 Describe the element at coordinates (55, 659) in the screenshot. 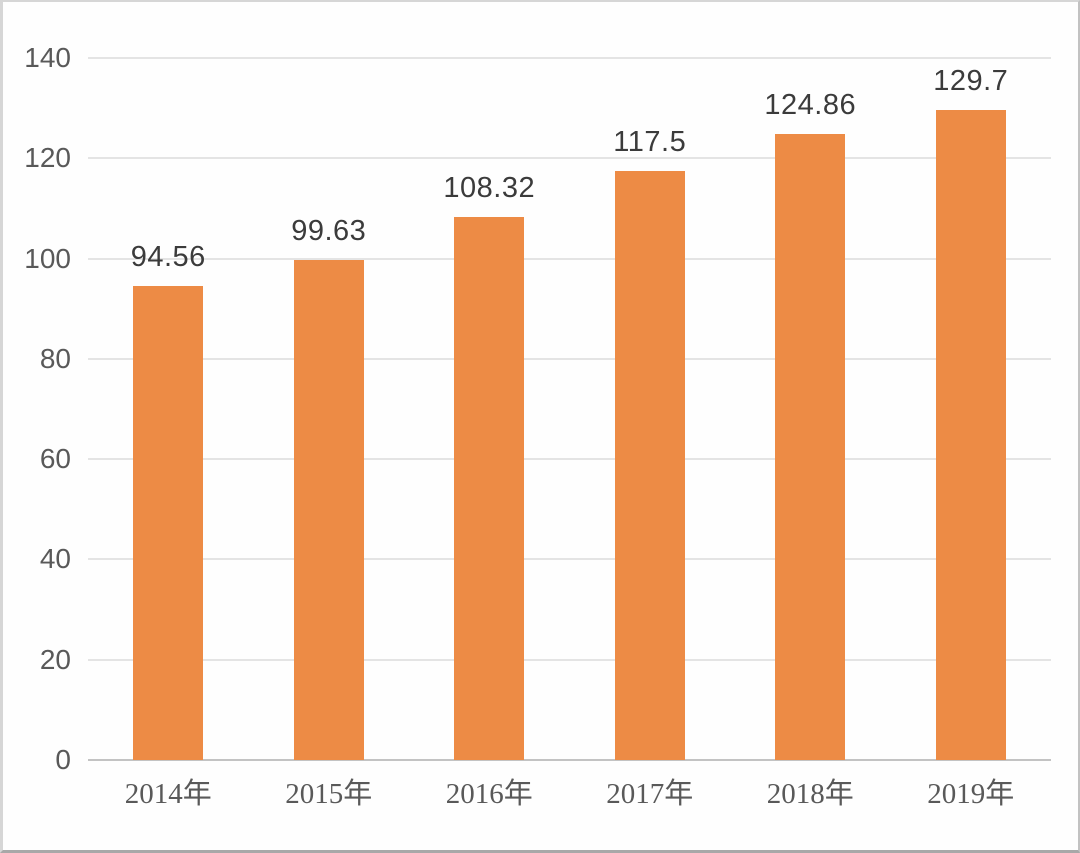

I see `y-axis-tick-label: 20` at that location.